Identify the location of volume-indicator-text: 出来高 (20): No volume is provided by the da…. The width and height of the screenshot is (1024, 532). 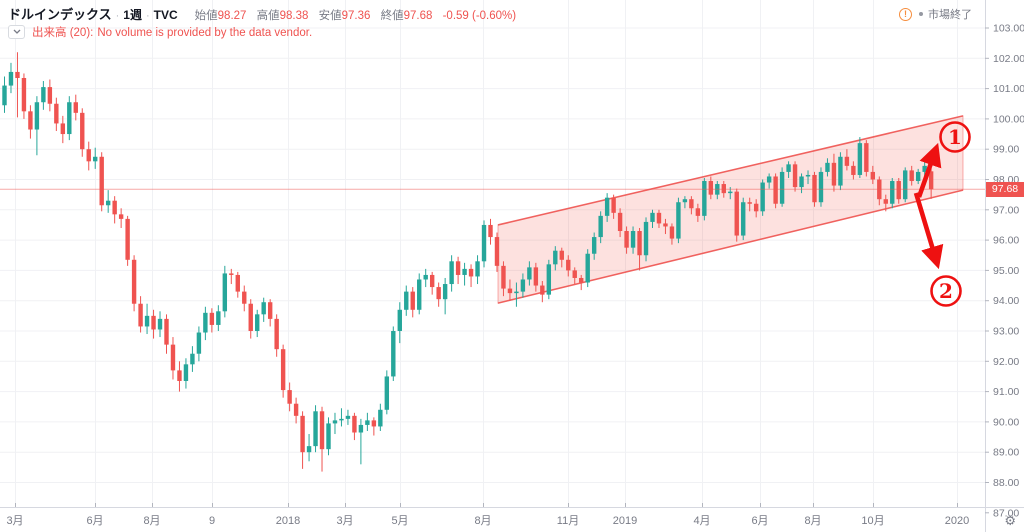
(172, 32).